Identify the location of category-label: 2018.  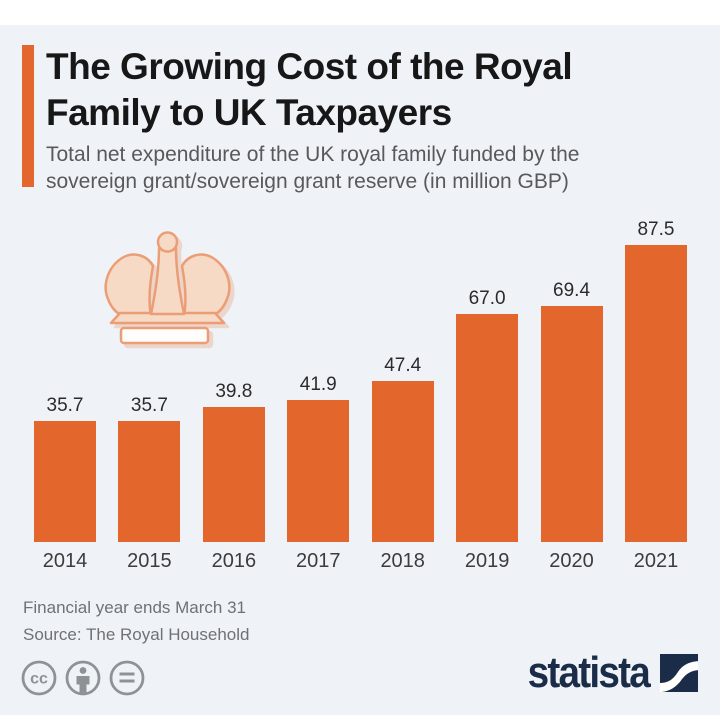
(402, 561).